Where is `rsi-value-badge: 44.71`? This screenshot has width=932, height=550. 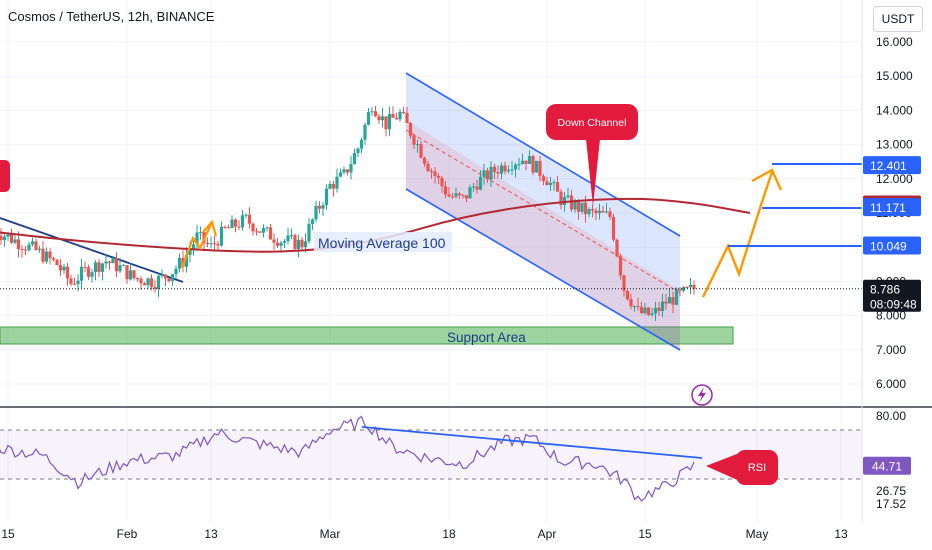
rsi-value-badge: 44.71 is located at coordinates (887, 465).